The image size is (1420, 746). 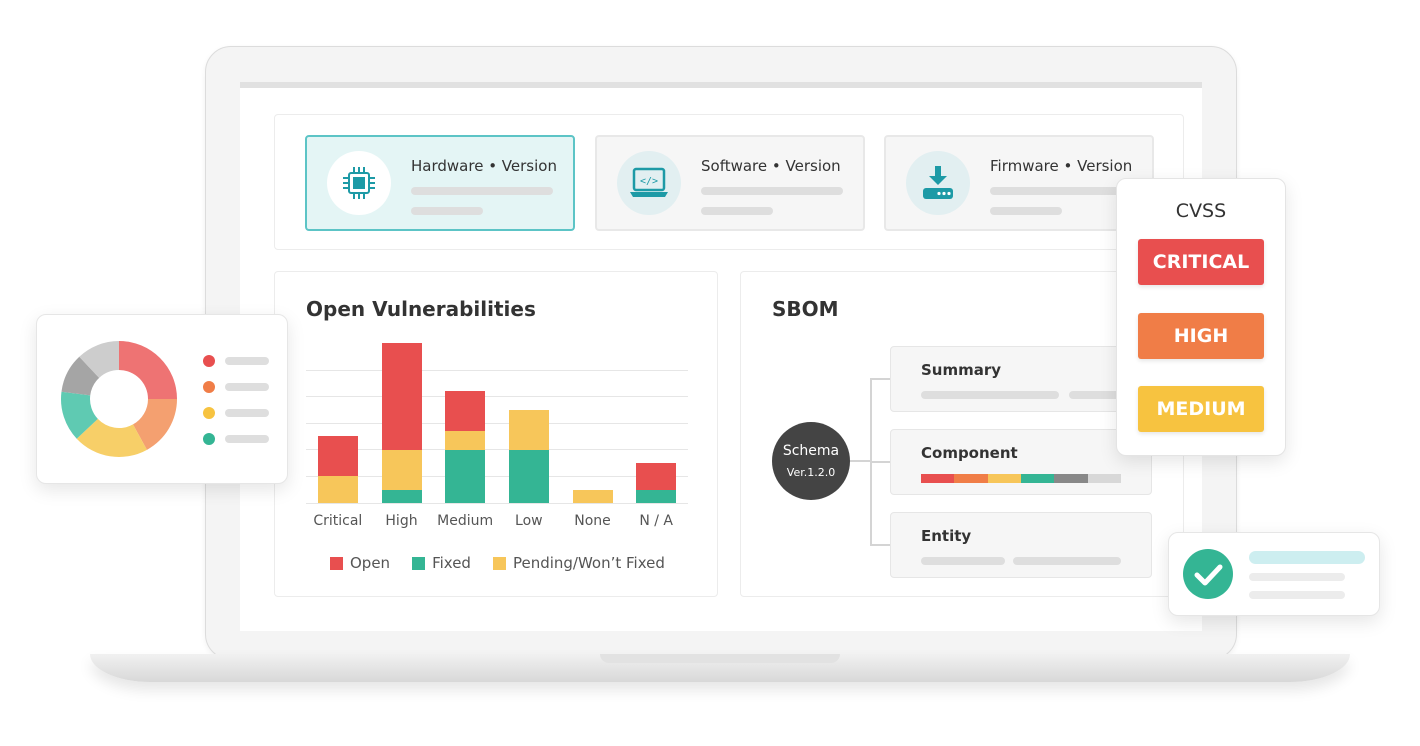 I want to click on bar-segment-none-pendingwontfixed, so click(x=592, y=496).